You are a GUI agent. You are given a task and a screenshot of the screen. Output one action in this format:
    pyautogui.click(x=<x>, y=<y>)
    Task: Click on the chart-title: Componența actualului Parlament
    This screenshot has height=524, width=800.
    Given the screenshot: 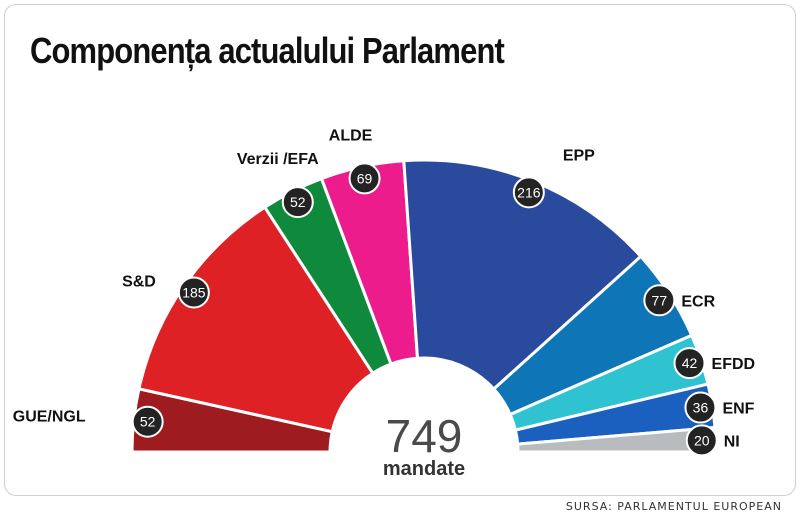 What is the action you would take?
    pyautogui.click(x=267, y=50)
    